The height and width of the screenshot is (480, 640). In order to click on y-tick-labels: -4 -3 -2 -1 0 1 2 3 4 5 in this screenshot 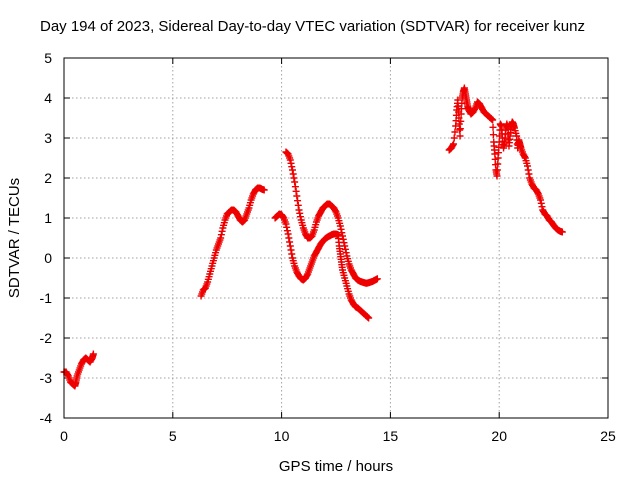, I will do `click(46, 238)`.